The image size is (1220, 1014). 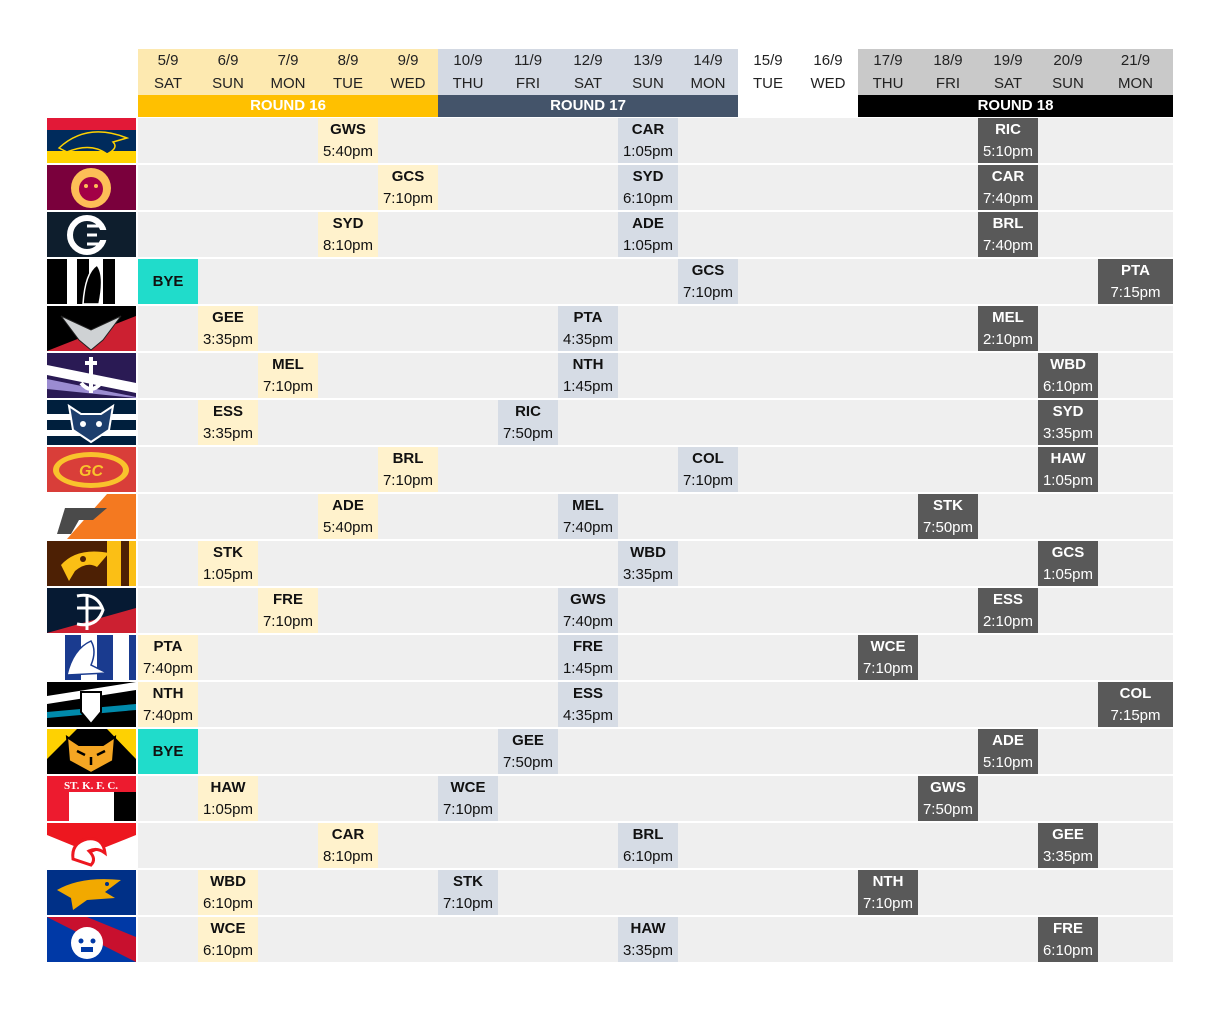 What do you see at coordinates (1008, 140) in the screenshot?
I see `fixture-cell: RIC 5:10pm` at bounding box center [1008, 140].